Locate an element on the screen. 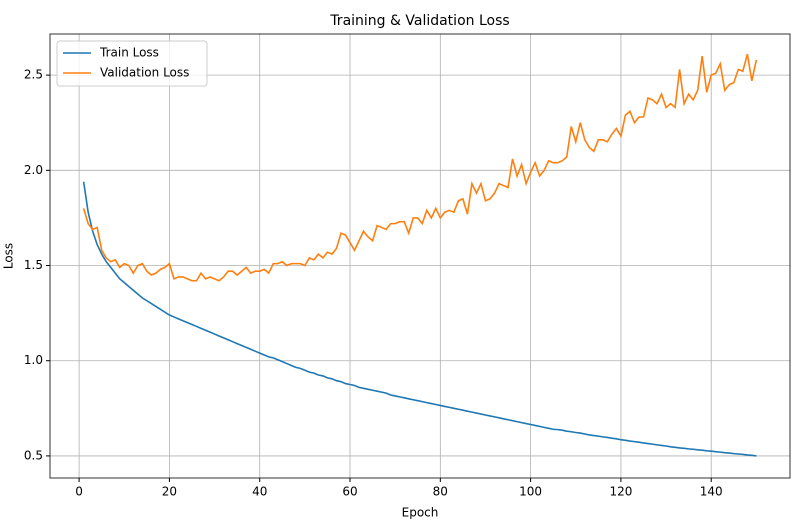 The image size is (802, 525). x-tick-label: 100 is located at coordinates (530, 492).